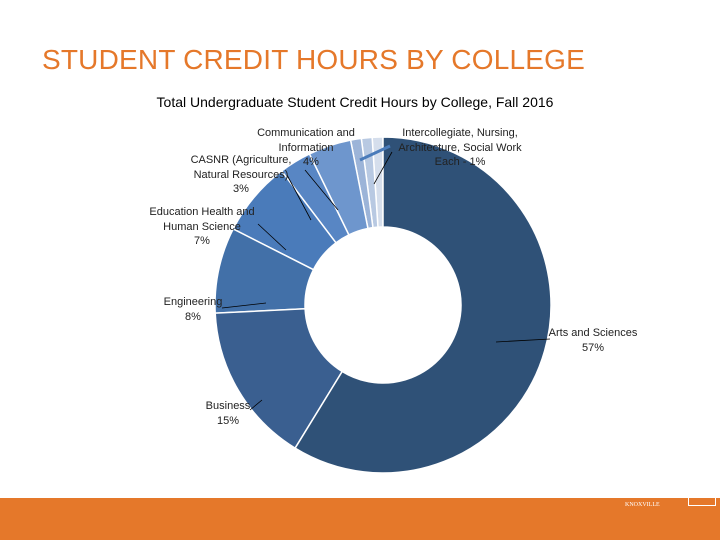 This screenshot has width=720, height=540. What do you see at coordinates (107, 486) in the screenshot?
I see `footer-note: DRAFT ONLY – NOT FOR DISTRIBUTION` at bounding box center [107, 486].